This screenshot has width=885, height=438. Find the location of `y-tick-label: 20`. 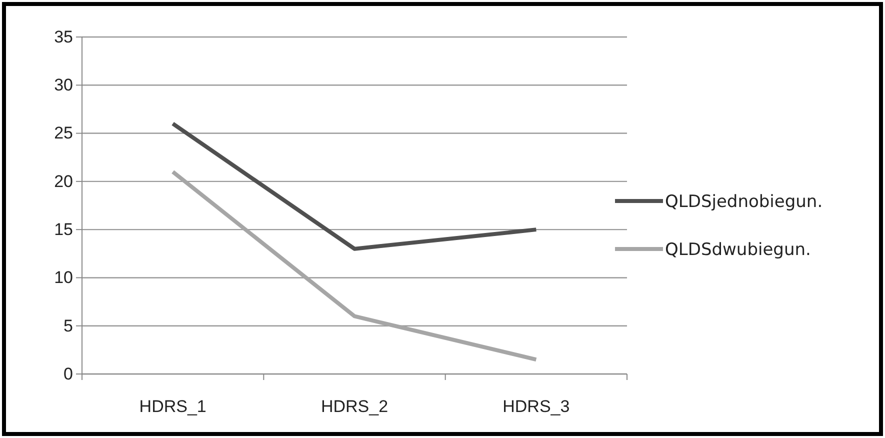

y-tick-label: 20 is located at coordinates (63, 181).